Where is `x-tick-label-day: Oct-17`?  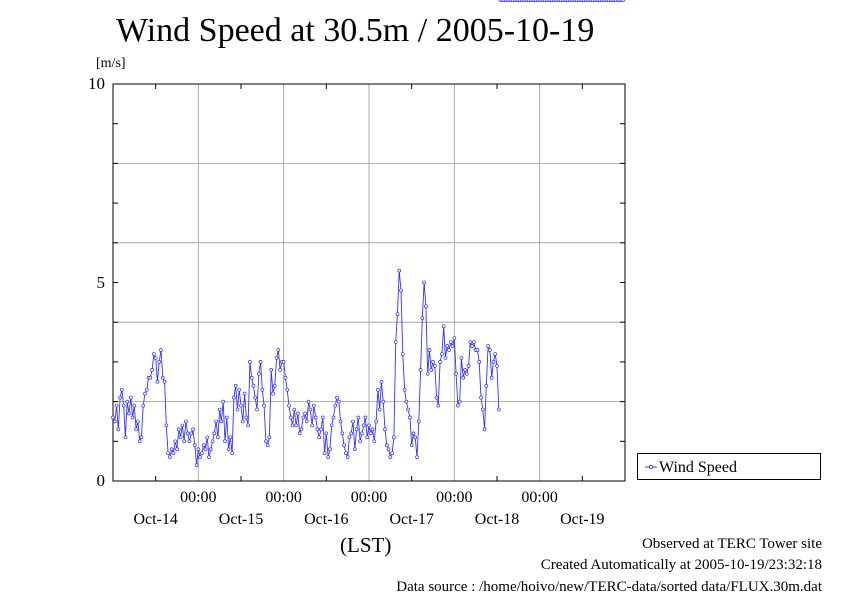 x-tick-label-day: Oct-17 is located at coordinates (411, 519).